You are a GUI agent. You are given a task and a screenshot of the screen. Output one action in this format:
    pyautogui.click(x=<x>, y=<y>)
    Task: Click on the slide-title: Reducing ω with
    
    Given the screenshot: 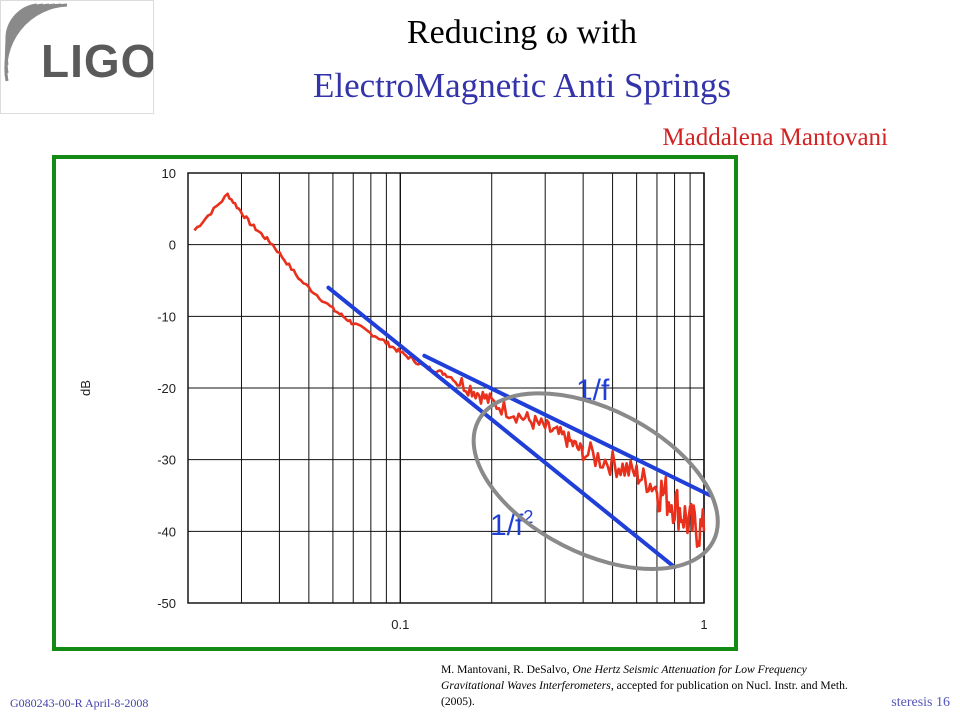 What is the action you would take?
    pyautogui.click(x=522, y=32)
    